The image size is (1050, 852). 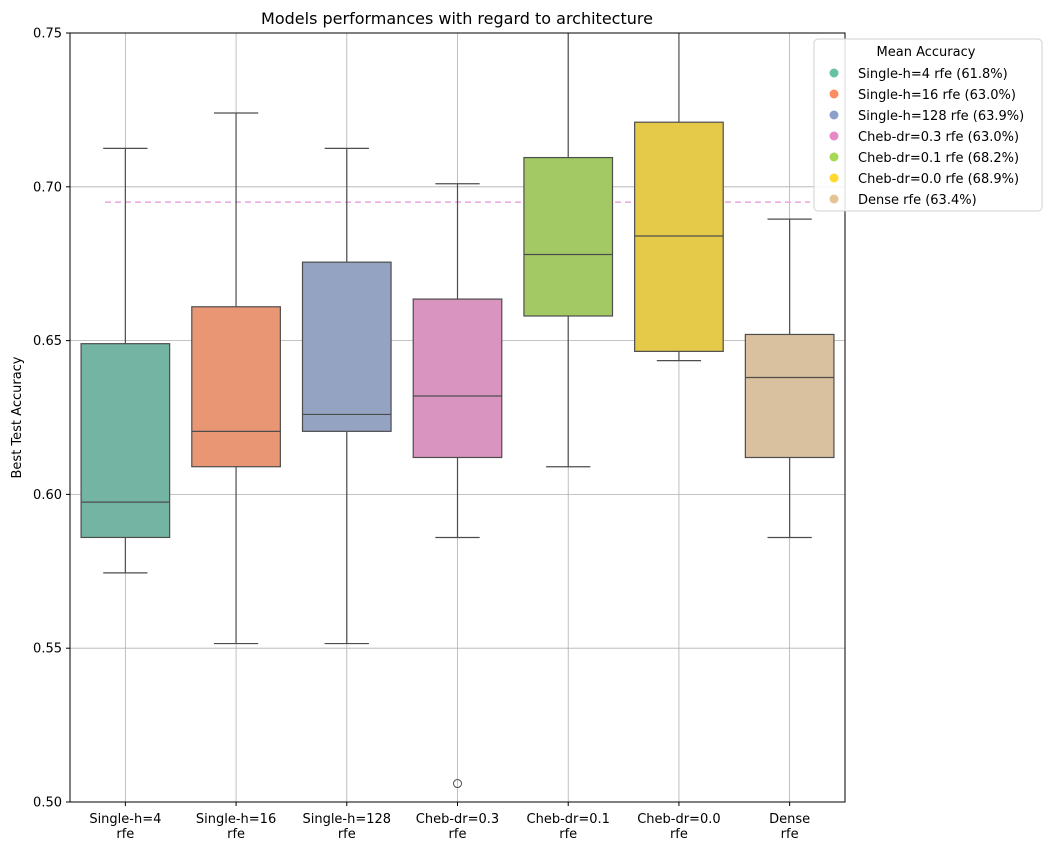 I want to click on legend-entry-label: Single-h=4 rfe (61.8%), so click(x=933, y=74).